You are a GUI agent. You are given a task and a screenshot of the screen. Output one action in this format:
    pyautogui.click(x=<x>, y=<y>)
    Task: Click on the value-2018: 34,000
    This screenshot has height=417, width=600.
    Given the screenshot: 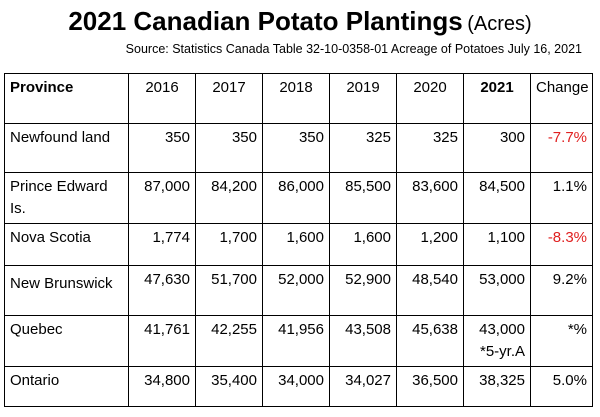 What is the action you would take?
    pyautogui.click(x=296, y=386)
    